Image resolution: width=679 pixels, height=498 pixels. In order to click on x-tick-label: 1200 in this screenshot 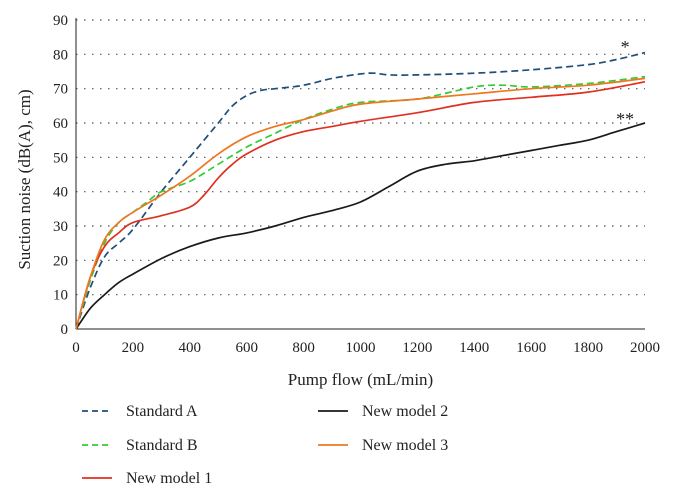, I will do `click(417, 348)`.